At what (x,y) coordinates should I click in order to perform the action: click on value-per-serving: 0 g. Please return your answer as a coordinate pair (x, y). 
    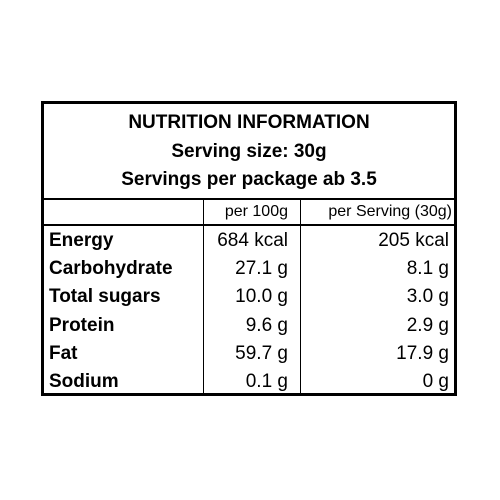
    Looking at the image, I should click on (435, 381).